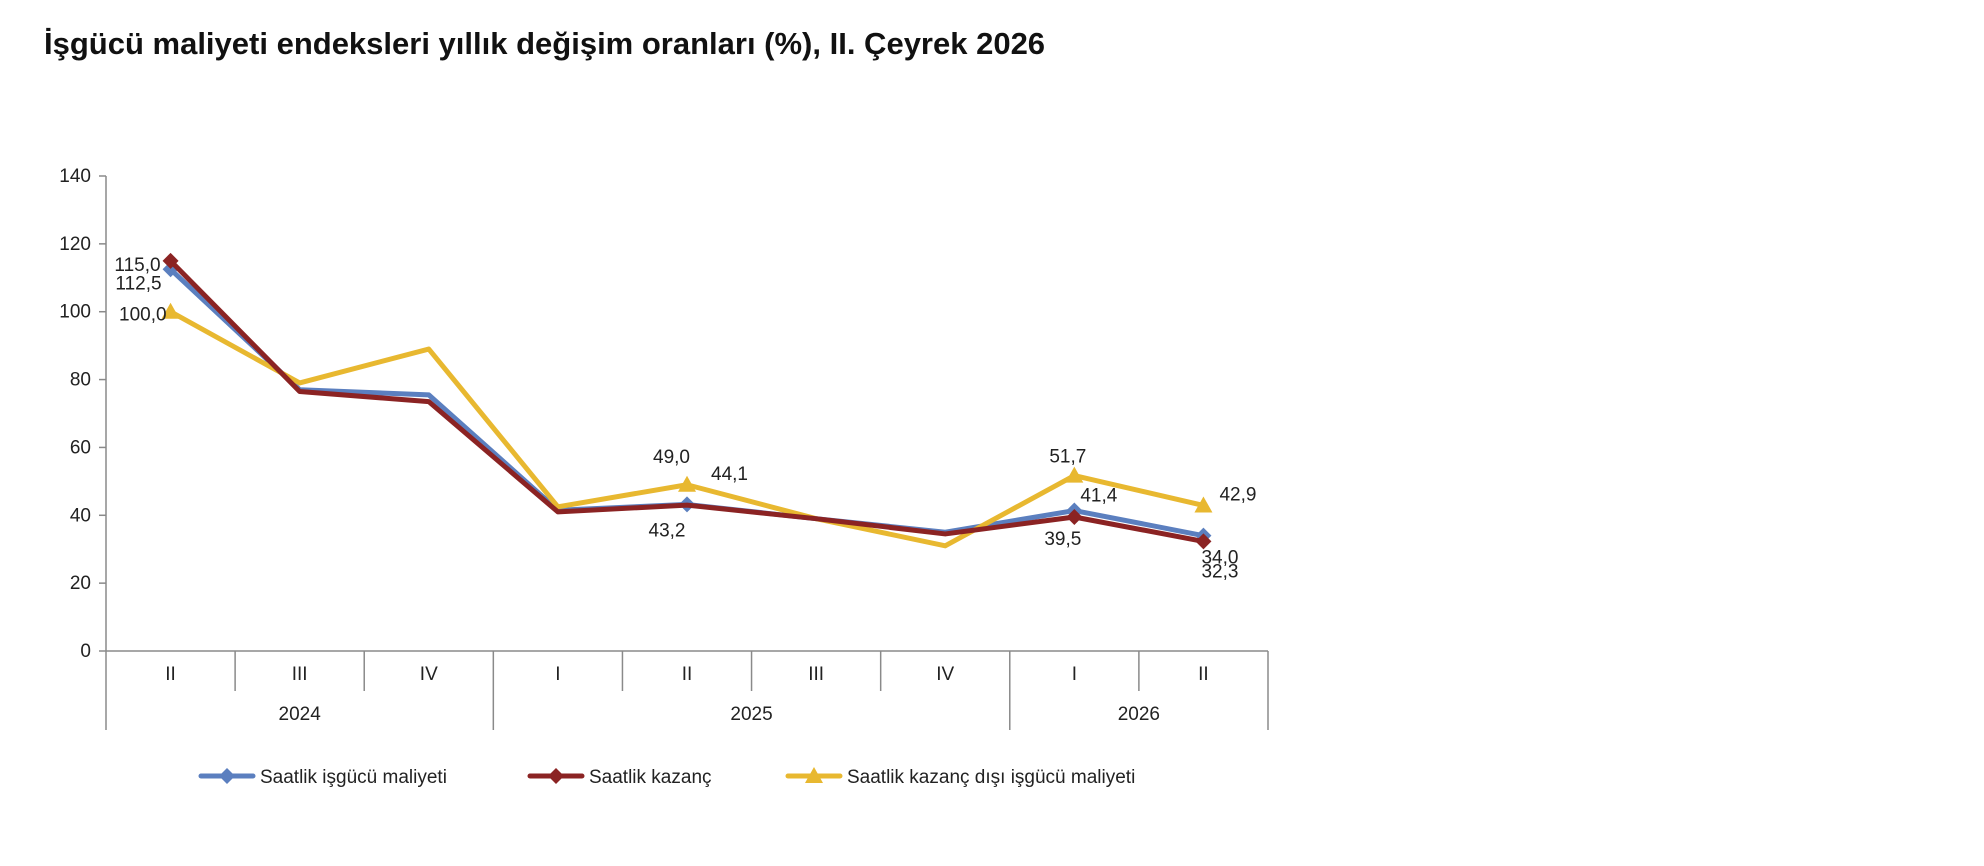 The height and width of the screenshot is (866, 1984). What do you see at coordinates (80, 447) in the screenshot?
I see `y-tick-label: 60` at bounding box center [80, 447].